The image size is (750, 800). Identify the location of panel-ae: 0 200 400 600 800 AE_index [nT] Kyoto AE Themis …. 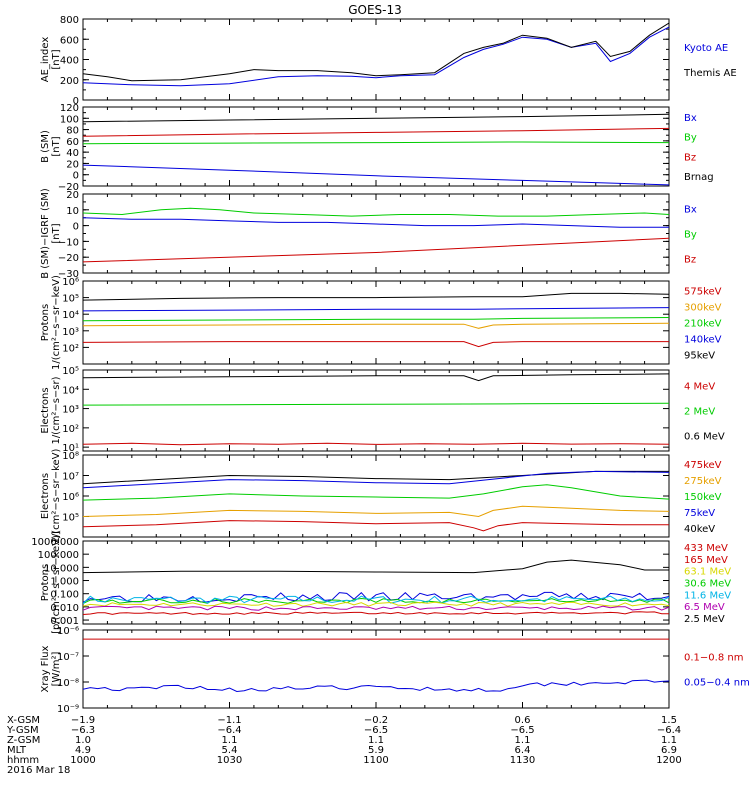
(388, 61).